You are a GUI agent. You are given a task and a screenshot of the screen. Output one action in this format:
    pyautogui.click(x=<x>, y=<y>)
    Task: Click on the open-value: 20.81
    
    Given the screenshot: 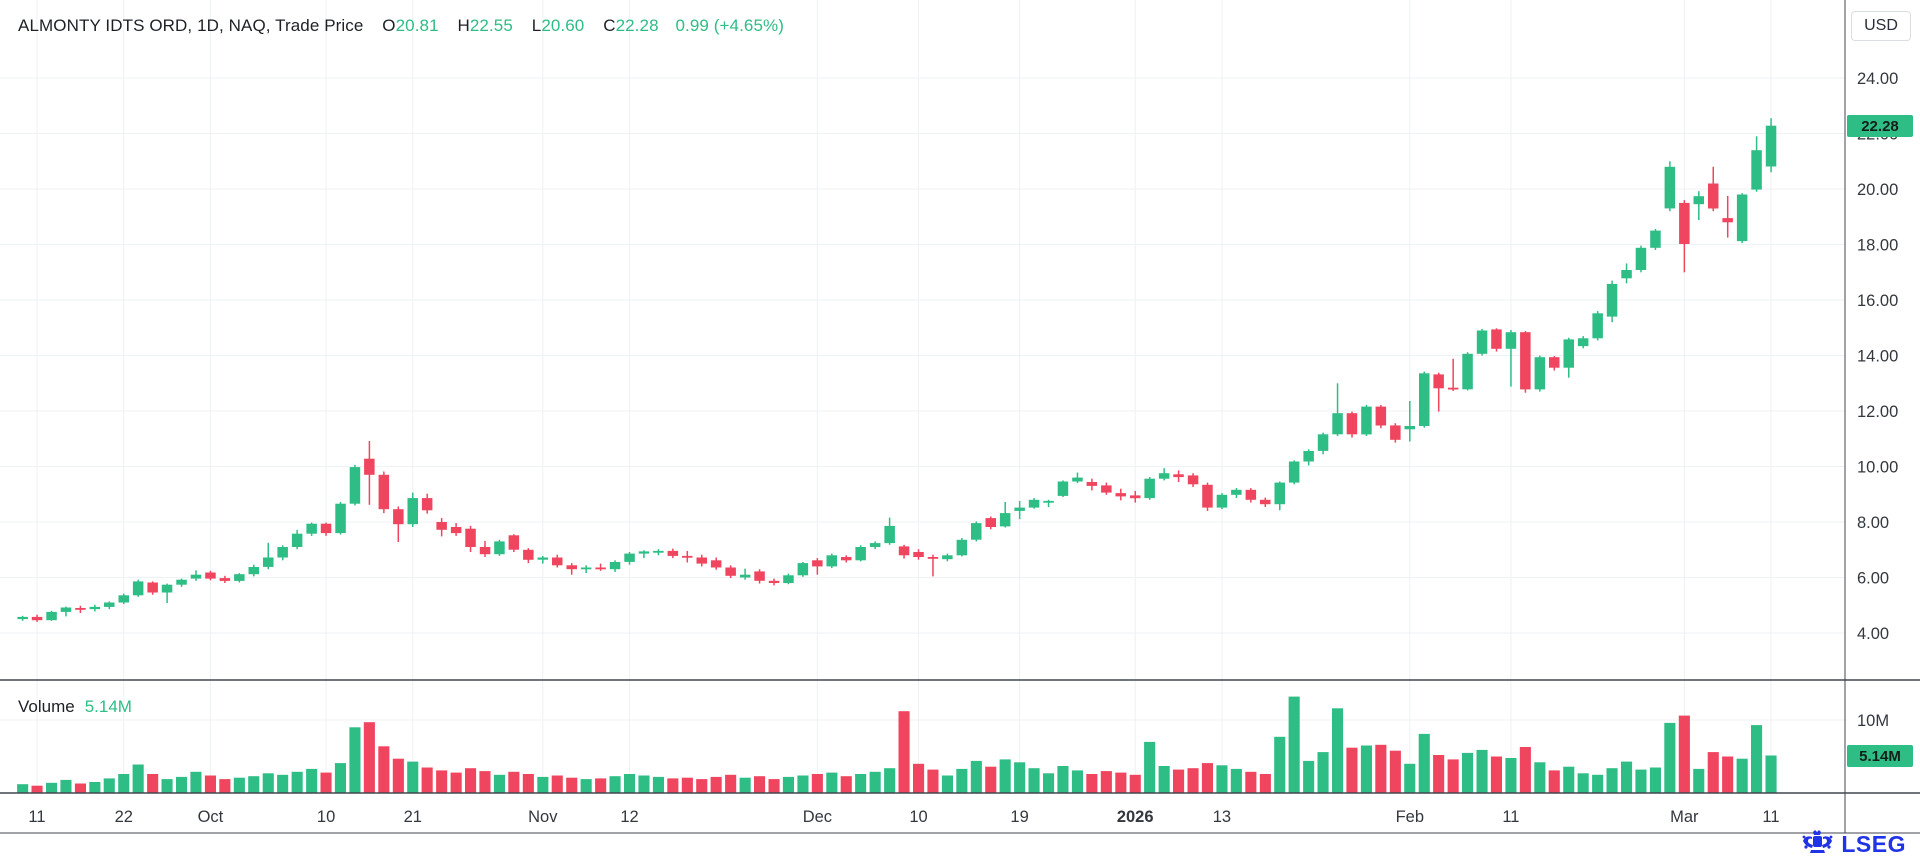 What is the action you would take?
    pyautogui.click(x=417, y=25)
    